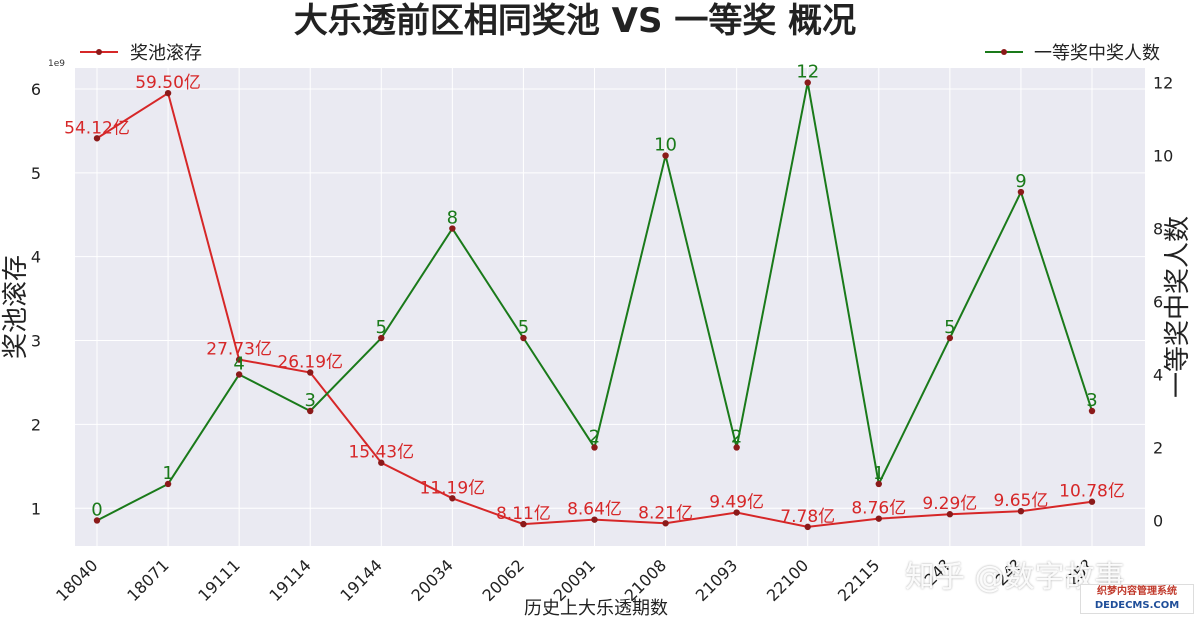  What do you see at coordinates (36, 424) in the screenshot?
I see `y-left-tick-label: 2` at bounding box center [36, 424].